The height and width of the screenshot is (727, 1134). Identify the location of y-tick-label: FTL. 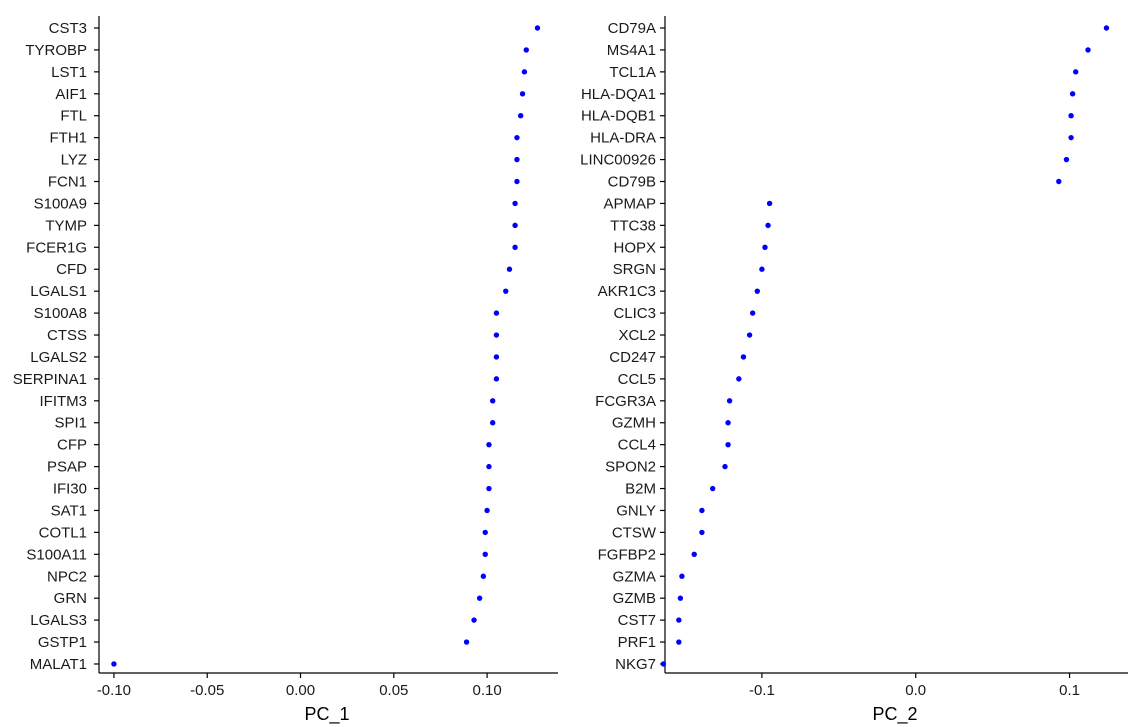
(73, 116).